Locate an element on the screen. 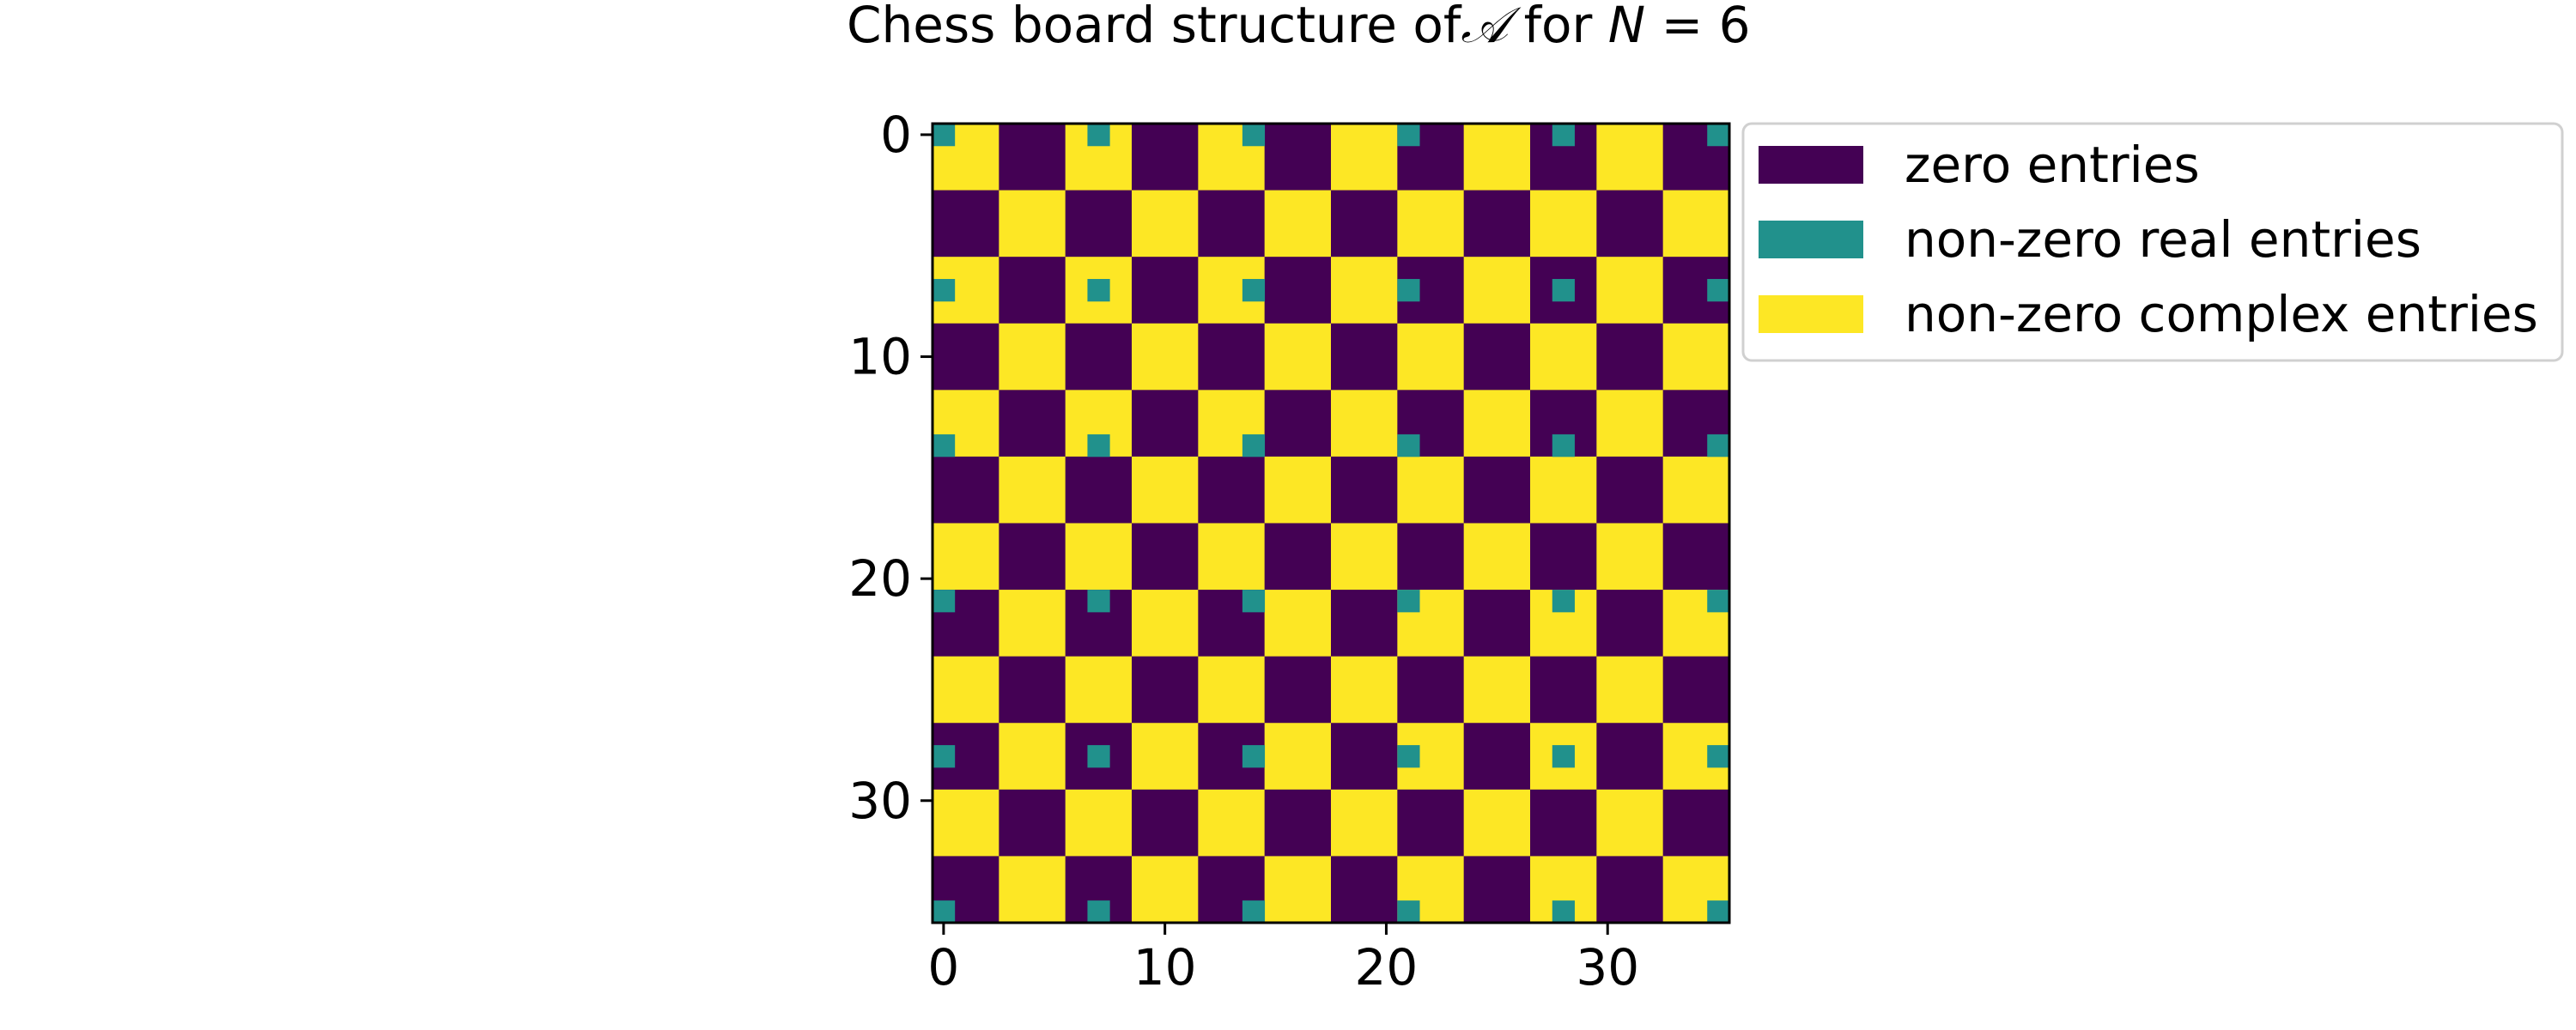  x-tick-label: 10 is located at coordinates (1165, 967).